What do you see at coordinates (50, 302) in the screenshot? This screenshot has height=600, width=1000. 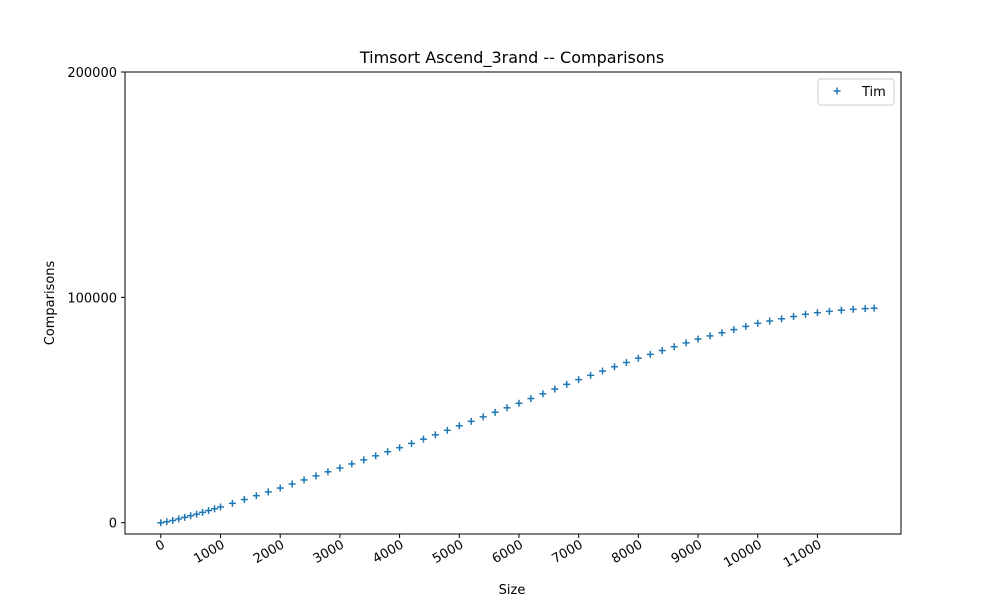 I see `y-axis-label: Comparisons` at bounding box center [50, 302].